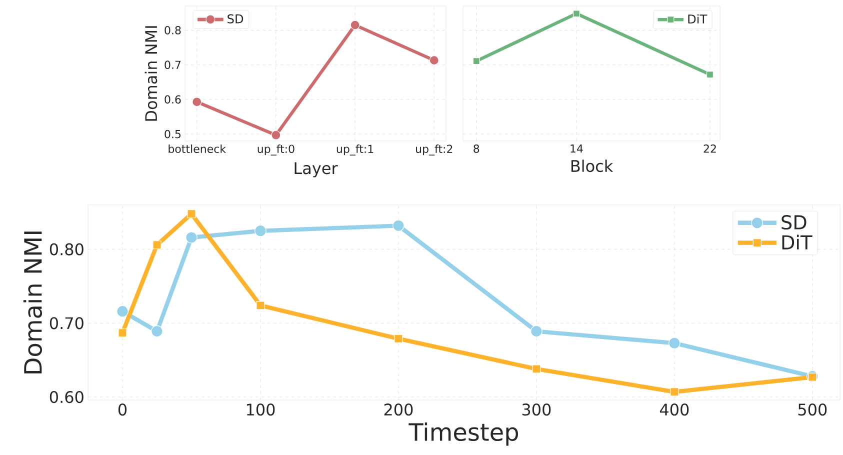  Describe the element at coordinates (674, 410) in the screenshot. I see `x-tick-label: 400` at that location.